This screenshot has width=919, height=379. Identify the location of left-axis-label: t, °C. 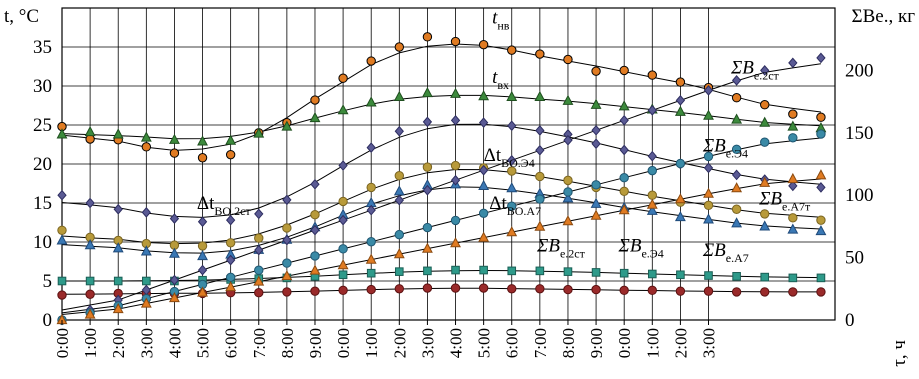
(21, 16).